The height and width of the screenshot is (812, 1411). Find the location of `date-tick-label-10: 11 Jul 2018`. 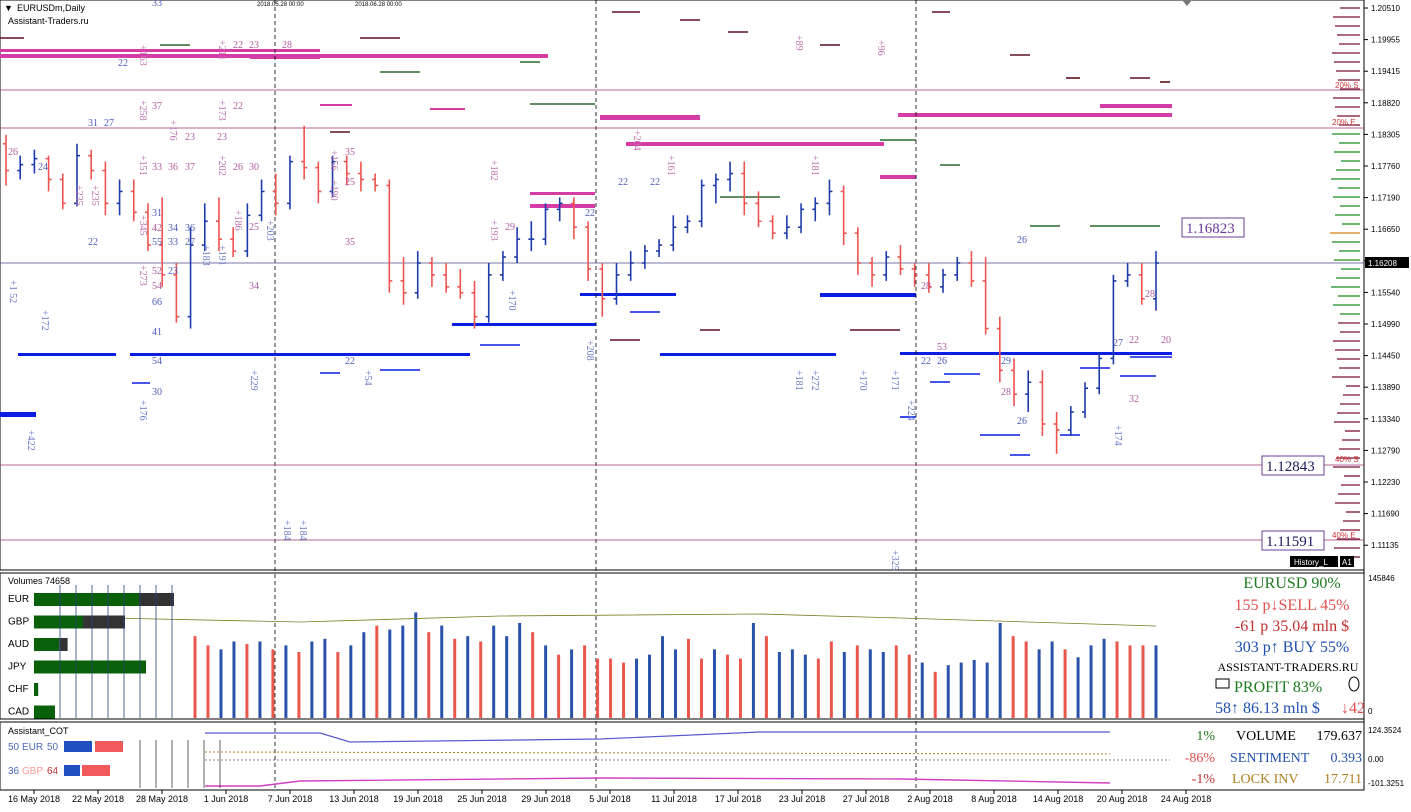

date-tick-label-10: 11 Jul 2018 is located at coordinates (674, 799).